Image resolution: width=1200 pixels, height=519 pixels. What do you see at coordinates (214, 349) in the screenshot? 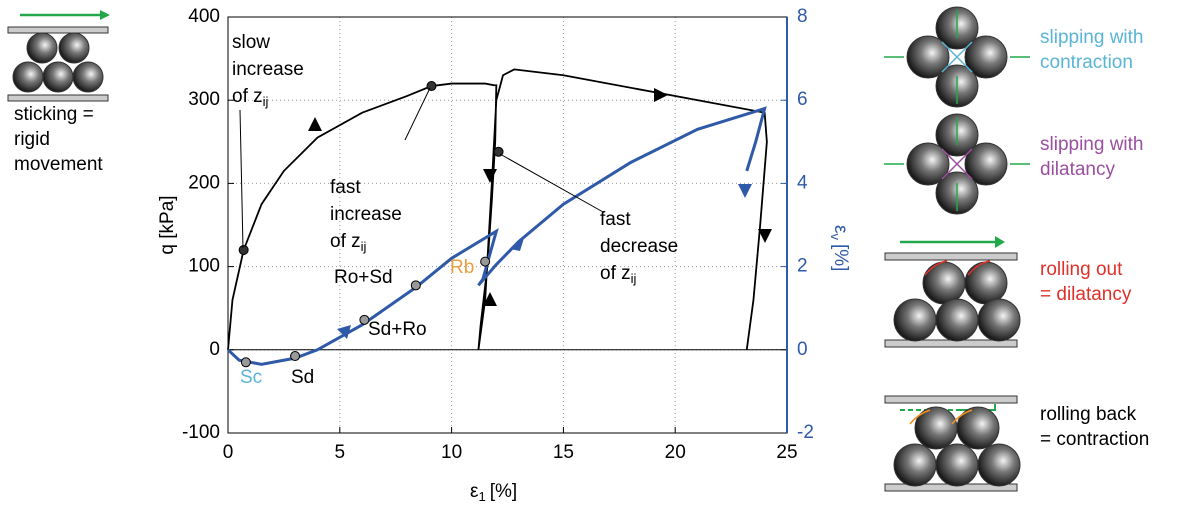
I see `y-tick-label: 0` at bounding box center [214, 349].